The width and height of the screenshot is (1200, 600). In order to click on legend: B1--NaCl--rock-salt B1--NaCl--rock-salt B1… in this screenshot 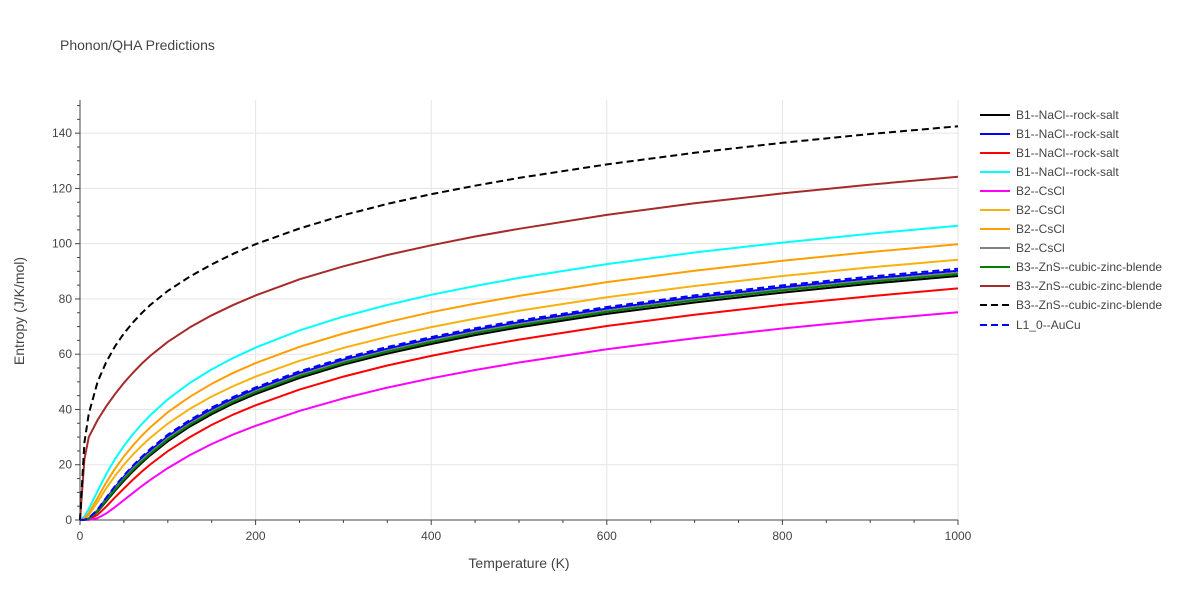, I will do `click(1071, 219)`.